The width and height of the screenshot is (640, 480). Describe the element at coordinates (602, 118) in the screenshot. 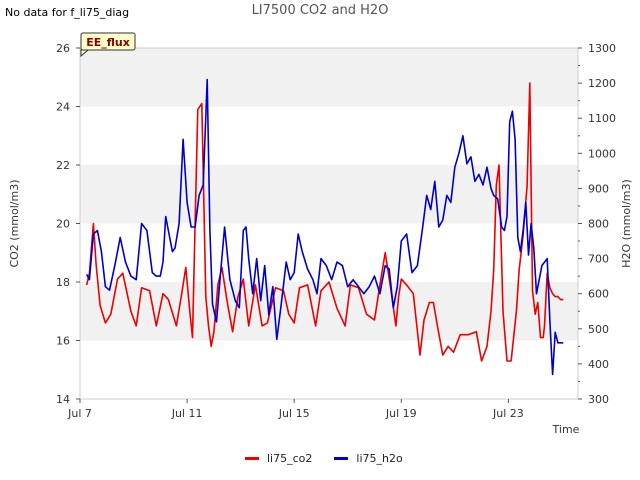

I see `y-right-tick-label: 1100` at that location.